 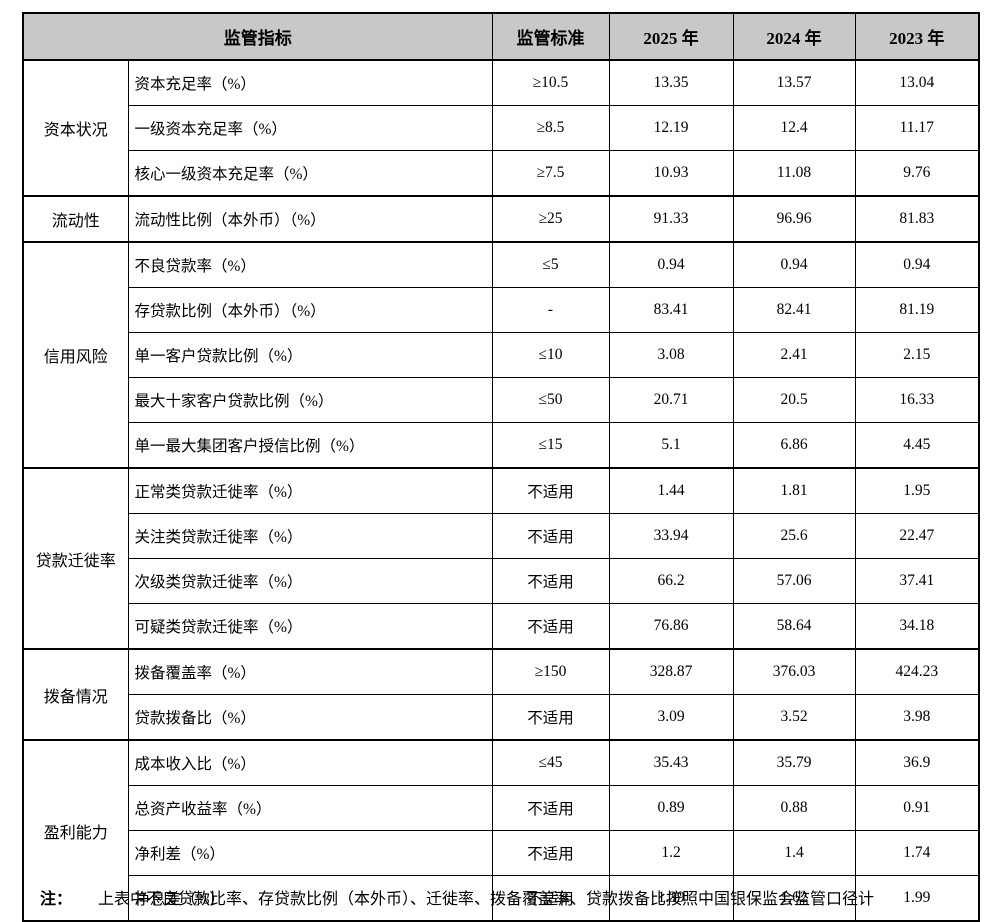 What do you see at coordinates (917, 626) in the screenshot?
I see `value-2023: 34.18` at bounding box center [917, 626].